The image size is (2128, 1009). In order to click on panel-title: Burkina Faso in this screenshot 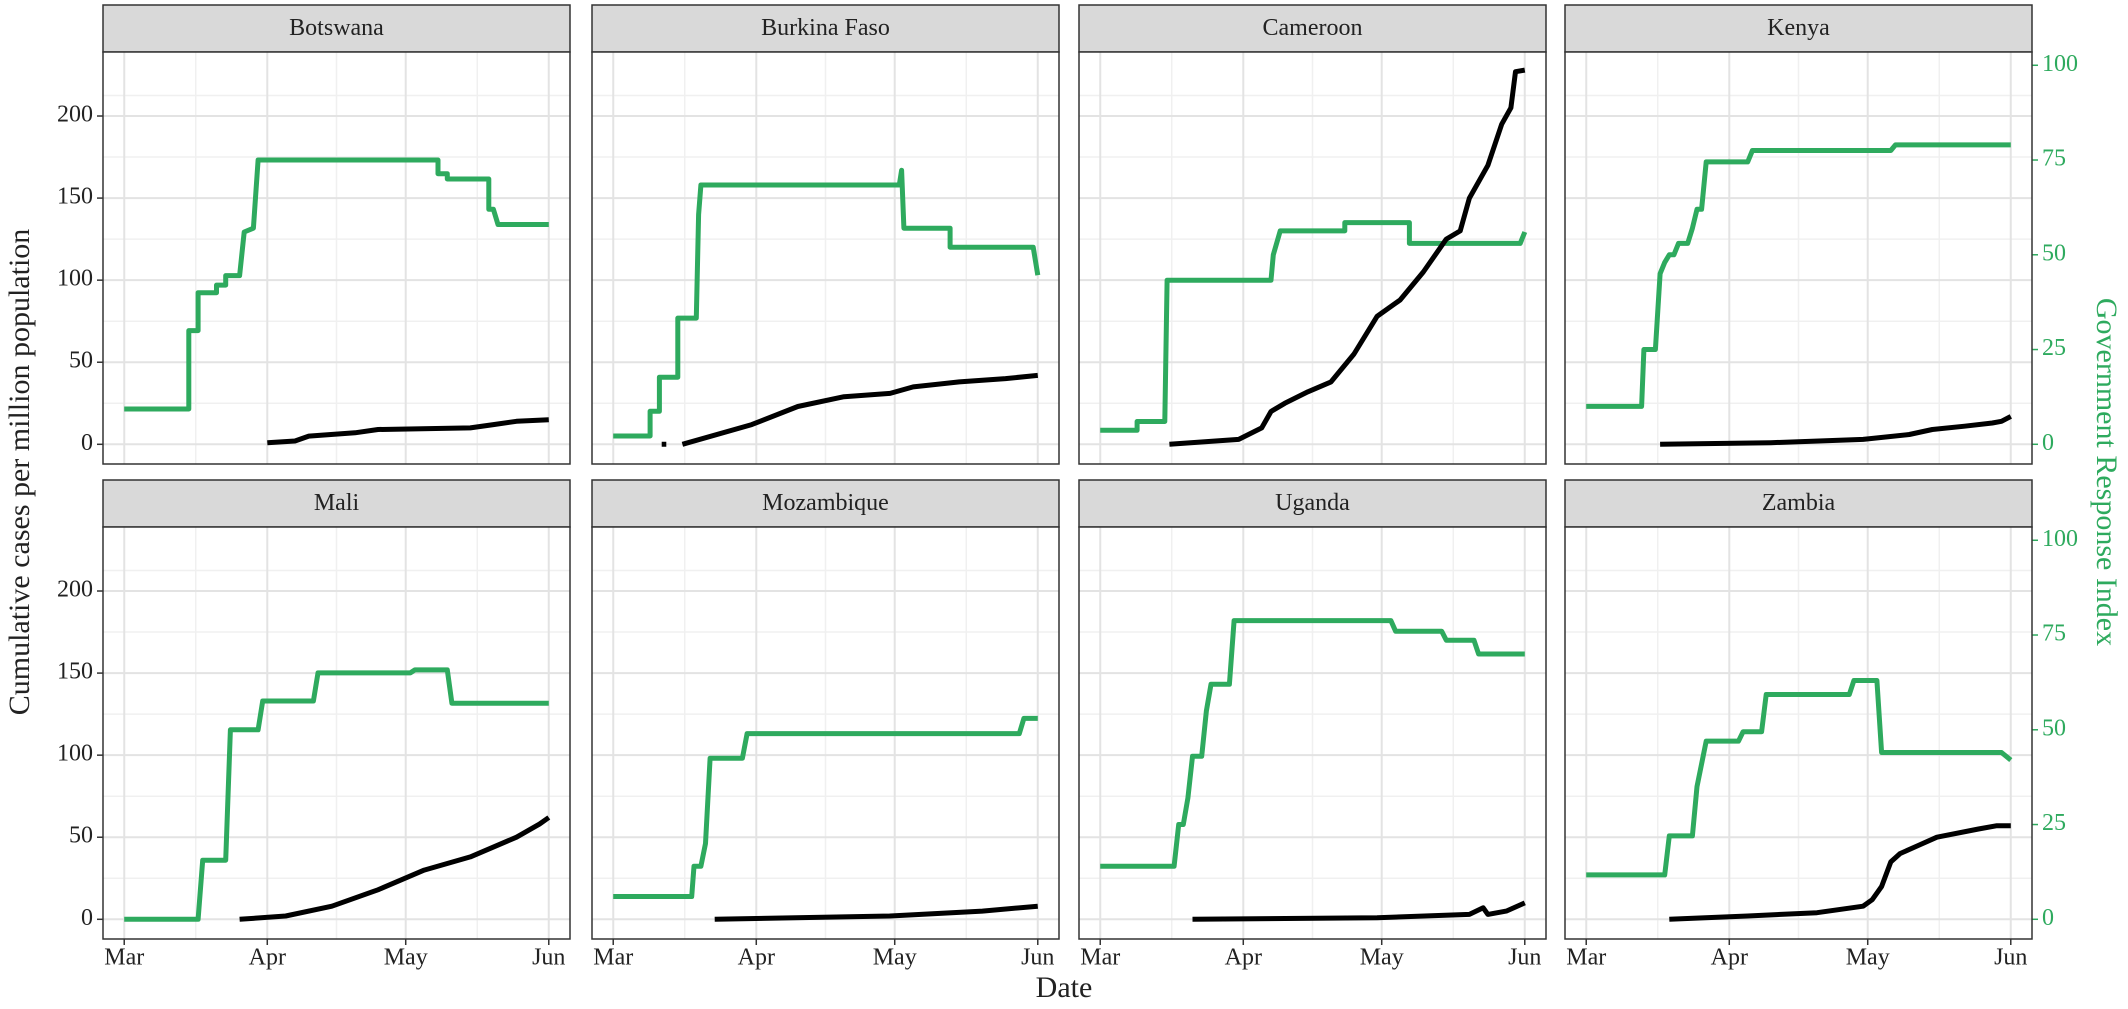, I will do `click(825, 28)`.